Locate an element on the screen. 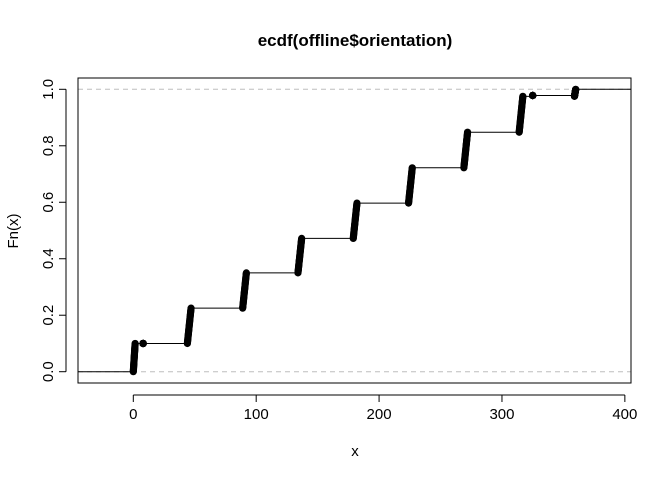 This screenshot has width=672, height=480. x-tick-label: 400 is located at coordinates (624, 414).